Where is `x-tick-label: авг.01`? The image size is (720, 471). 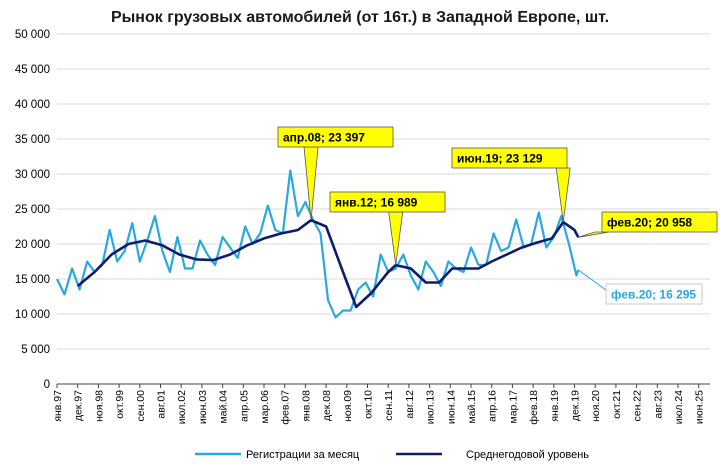
x-tick-label: авг.01 is located at coordinates (162, 404).